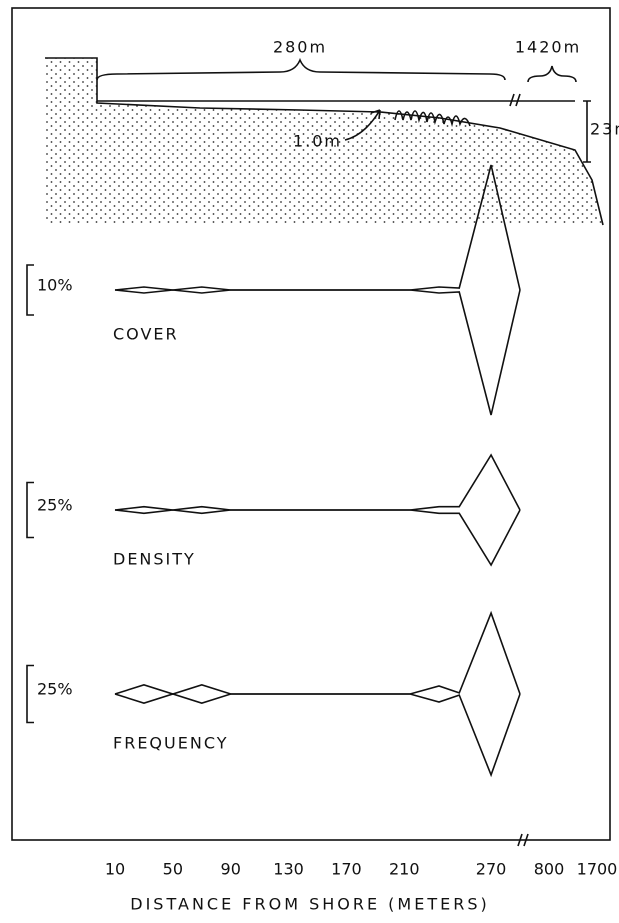  I want to click on reef, so click(432, 119).